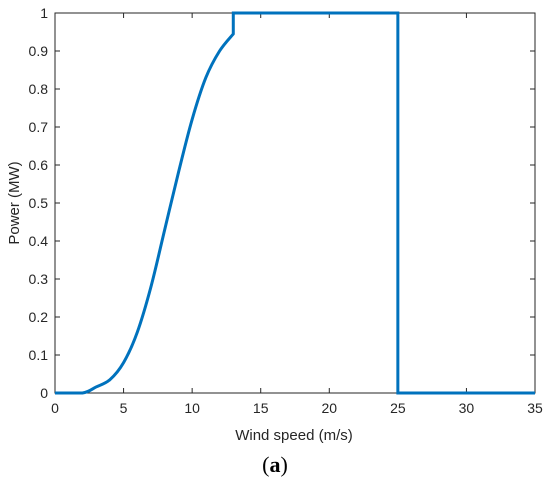 This screenshot has height=496, width=550. Describe the element at coordinates (467, 408) in the screenshot. I see `x-tick-label: 30` at that location.